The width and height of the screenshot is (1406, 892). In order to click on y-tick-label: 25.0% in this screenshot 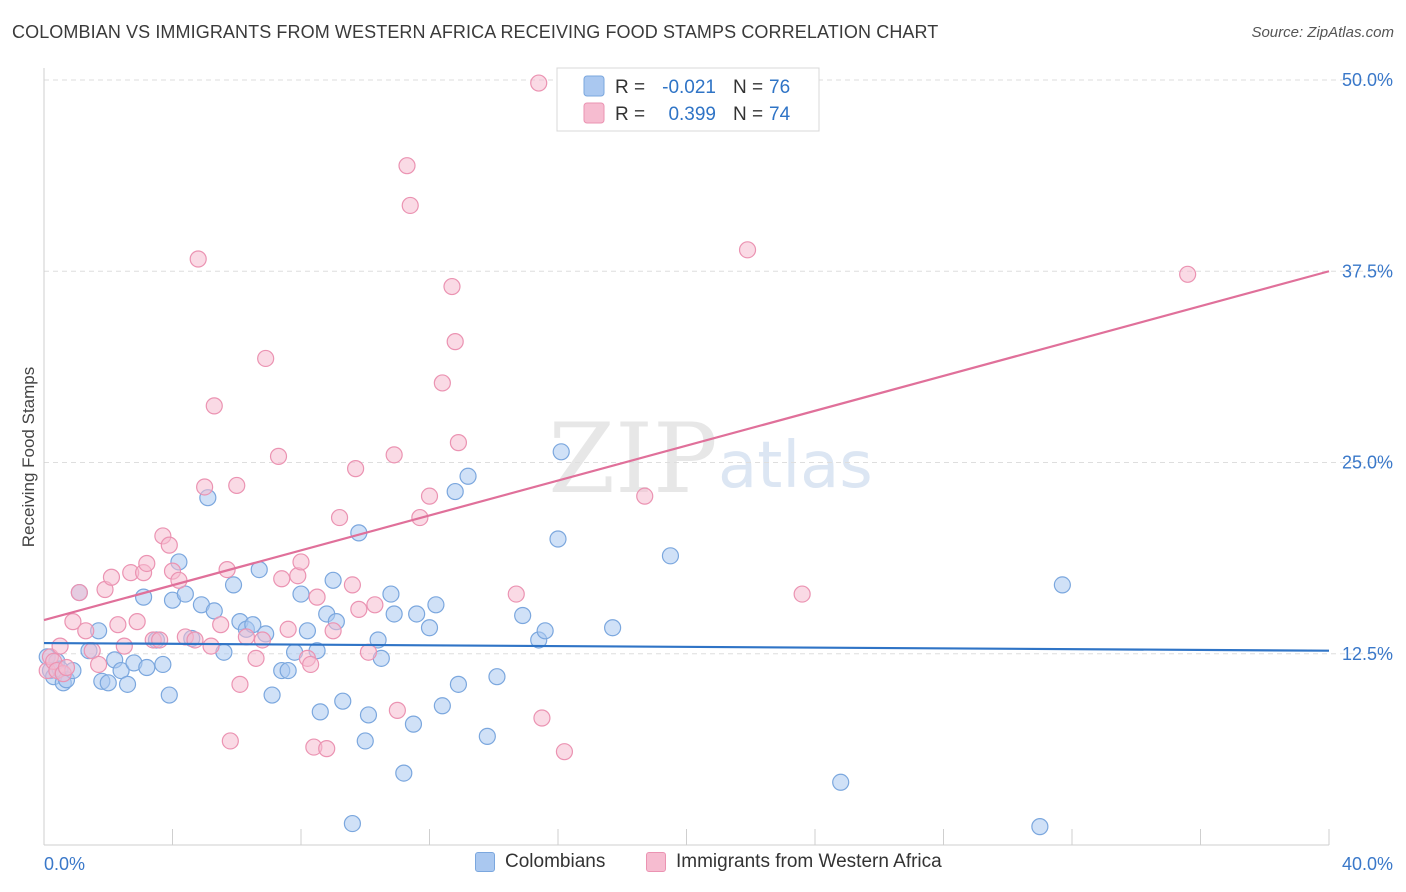, I will do `click(1367, 463)`.